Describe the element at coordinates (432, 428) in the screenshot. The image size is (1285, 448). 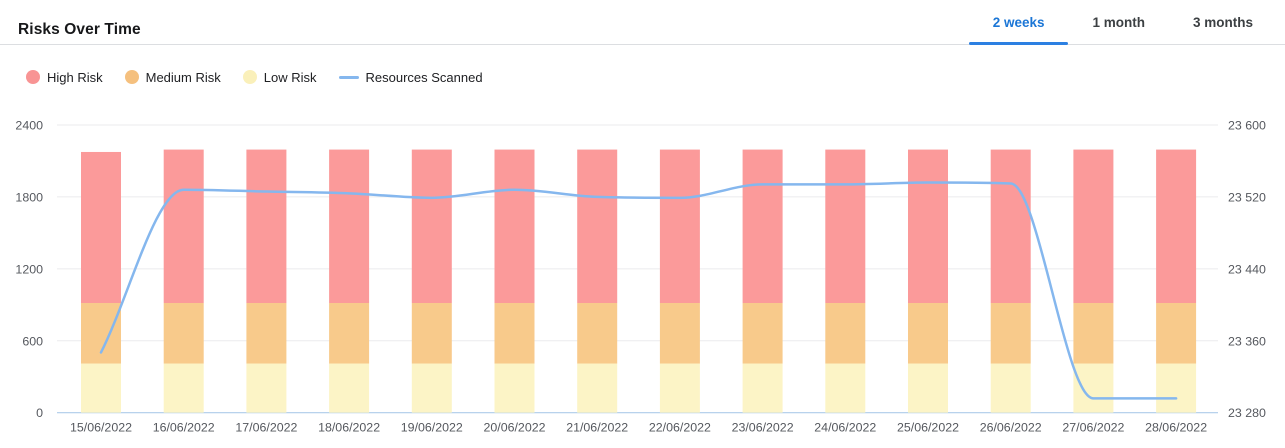
I see `x-axis-label: 19/06/2022` at that location.